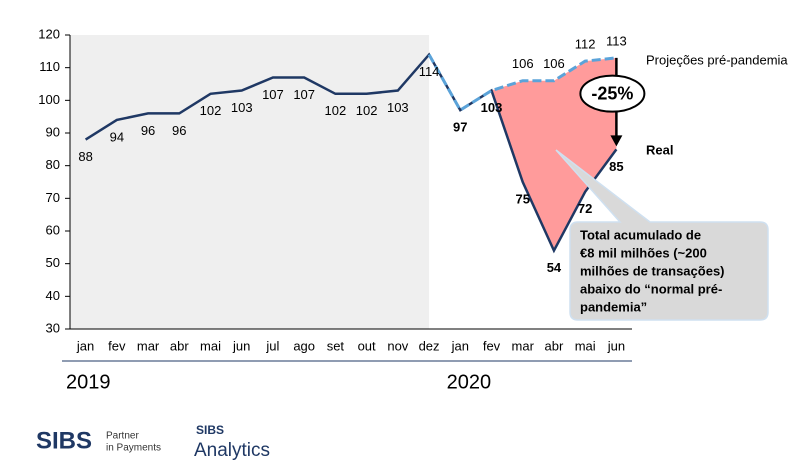 The image size is (800, 469). Describe the element at coordinates (616, 166) in the screenshot. I see `value-label: 85` at that location.